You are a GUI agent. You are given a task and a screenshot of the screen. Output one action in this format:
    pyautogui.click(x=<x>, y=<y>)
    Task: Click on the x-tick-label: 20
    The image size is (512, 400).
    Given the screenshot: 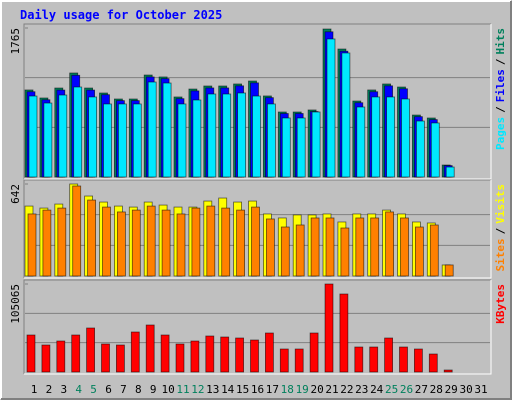 What is the action you would take?
    pyautogui.click(x=316, y=389)
    